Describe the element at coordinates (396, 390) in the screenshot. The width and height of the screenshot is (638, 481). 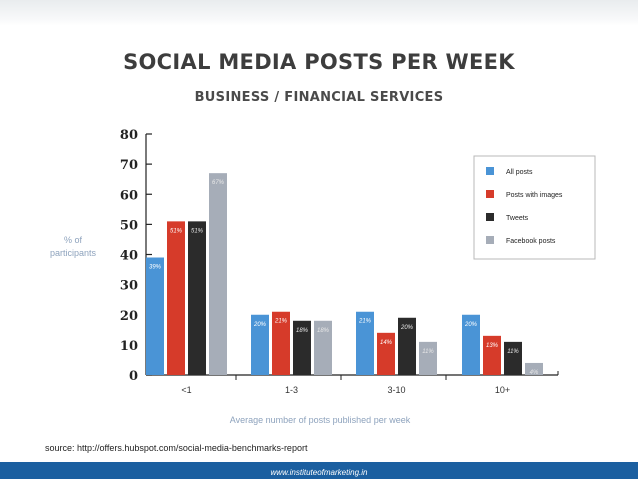
I see `x-category-label: 3-10` at that location.